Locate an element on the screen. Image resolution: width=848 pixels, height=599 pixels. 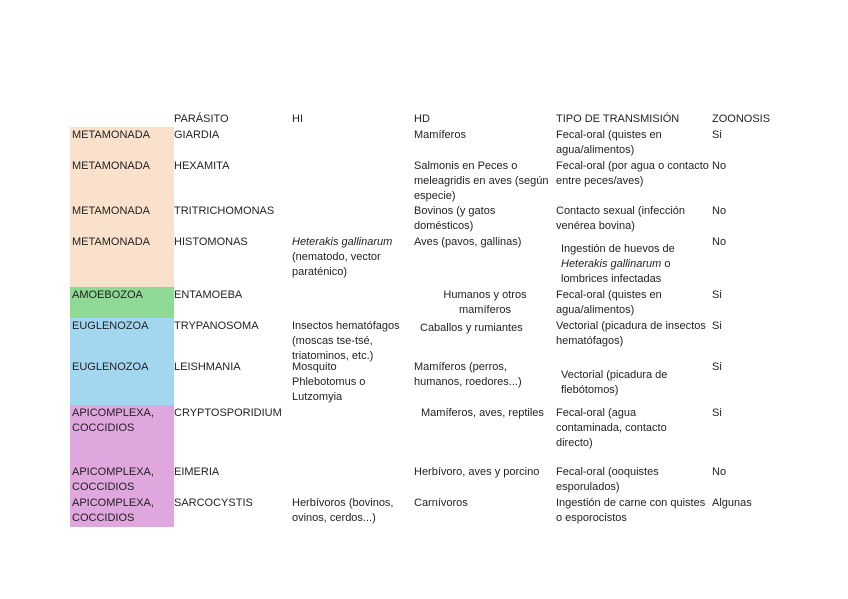
cell-hi-text: Herbívoros (bovinos, ovinos, cerdos...) is located at coordinates (343, 510).